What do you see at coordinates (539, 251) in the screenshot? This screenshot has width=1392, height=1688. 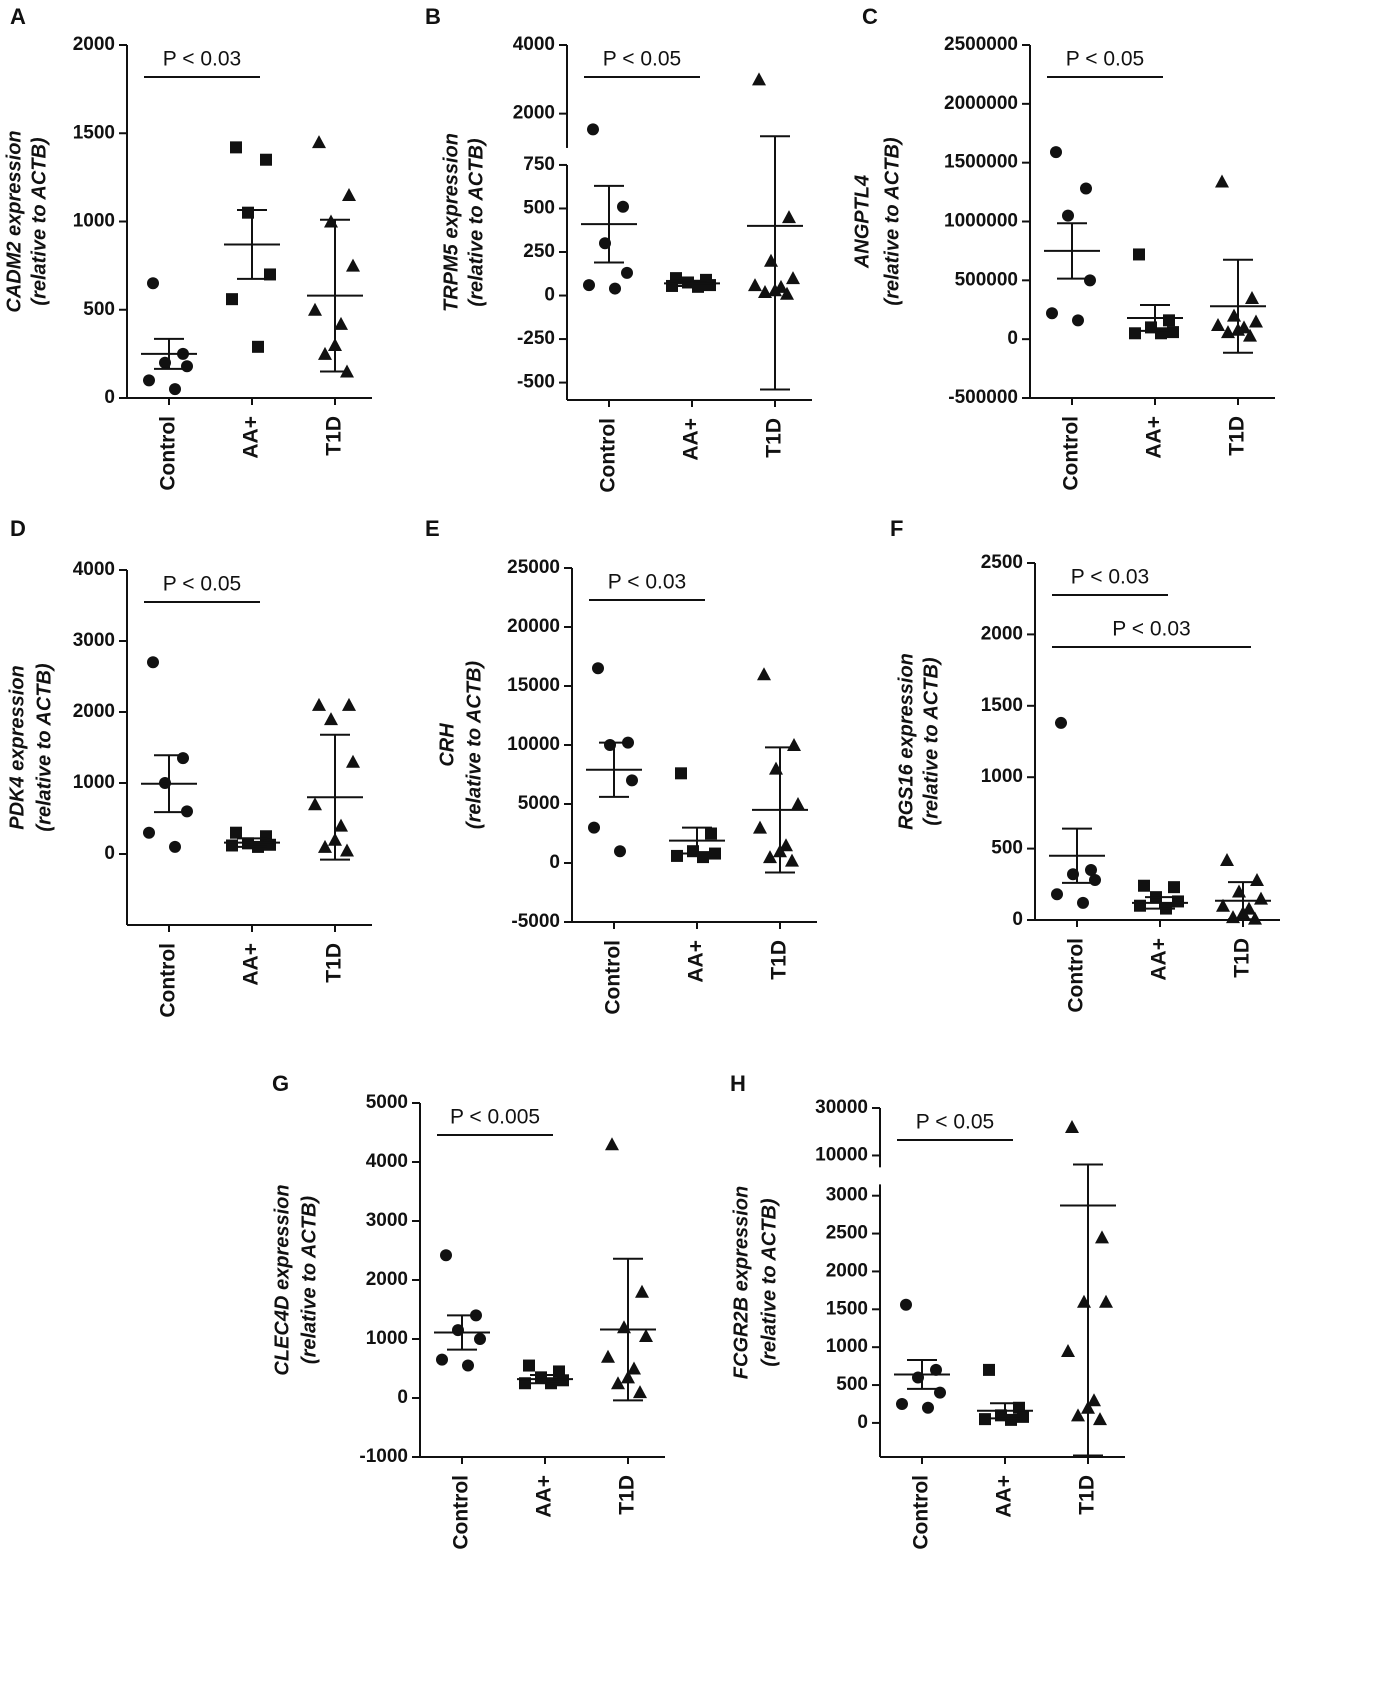 I see `y-tick-label: 250` at bounding box center [539, 251].